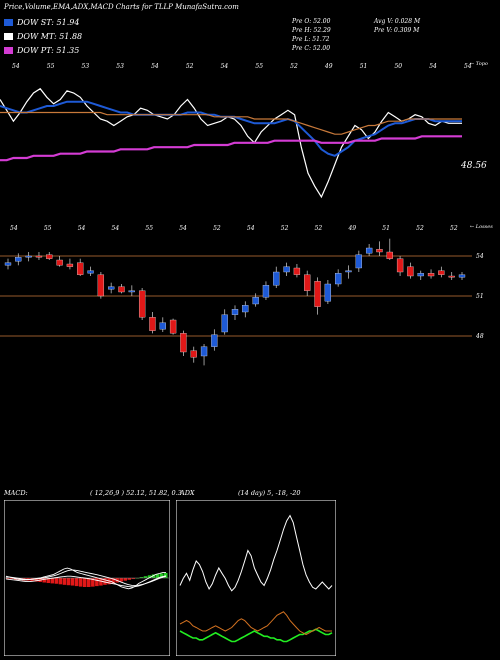  I want to click on ema-tick-label: 49, so click(328, 66).